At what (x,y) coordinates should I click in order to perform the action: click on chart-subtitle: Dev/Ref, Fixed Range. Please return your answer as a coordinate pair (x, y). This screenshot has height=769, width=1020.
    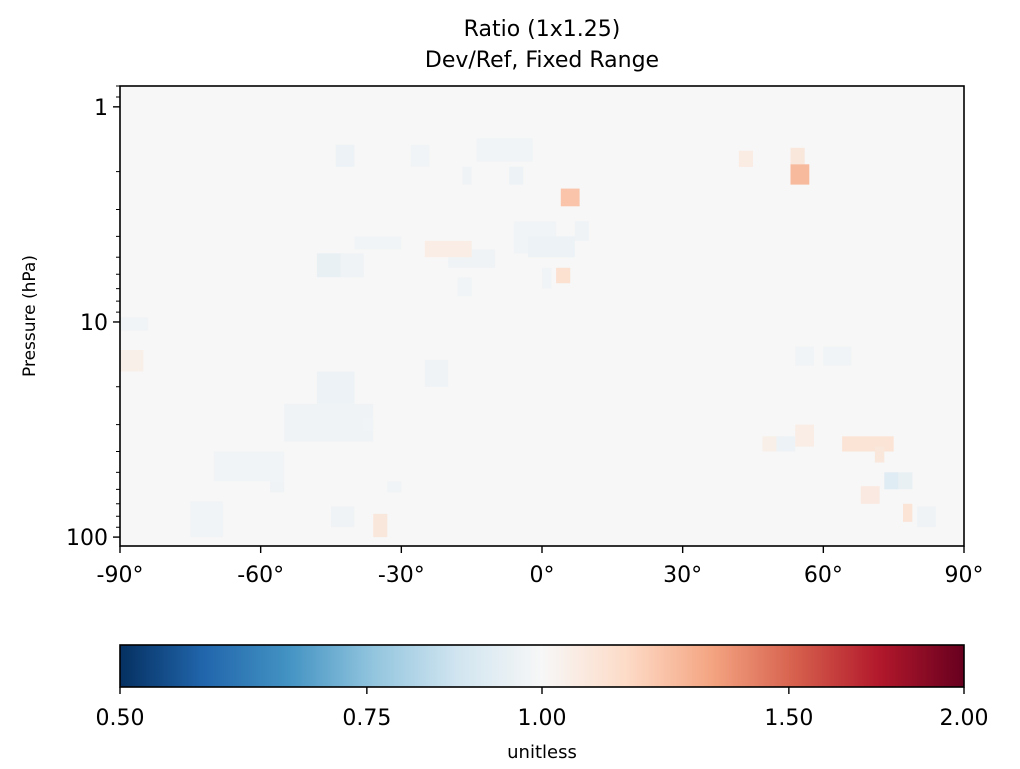
    Looking at the image, I should click on (542, 60).